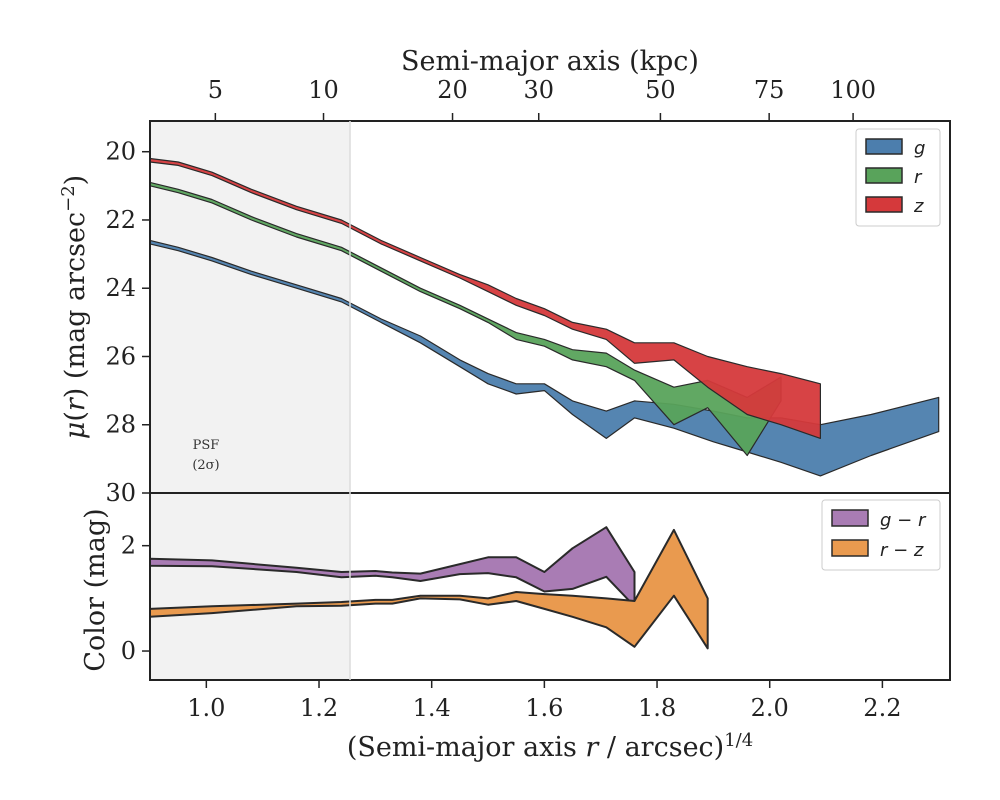 The height and width of the screenshot is (800, 1000). What do you see at coordinates (452, 90) in the screenshot?
I see `top-tick-label: 20` at bounding box center [452, 90].